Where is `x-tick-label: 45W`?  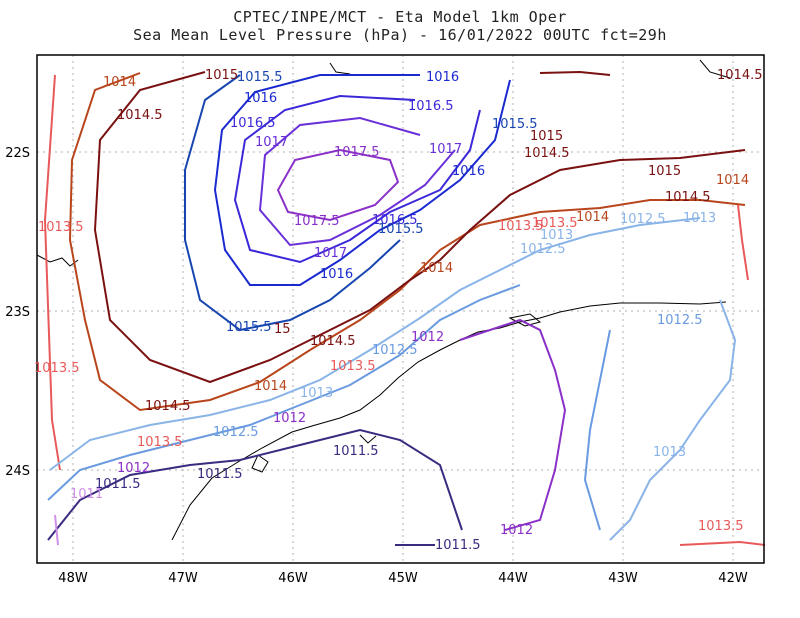 x-tick-label: 45W is located at coordinates (403, 578).